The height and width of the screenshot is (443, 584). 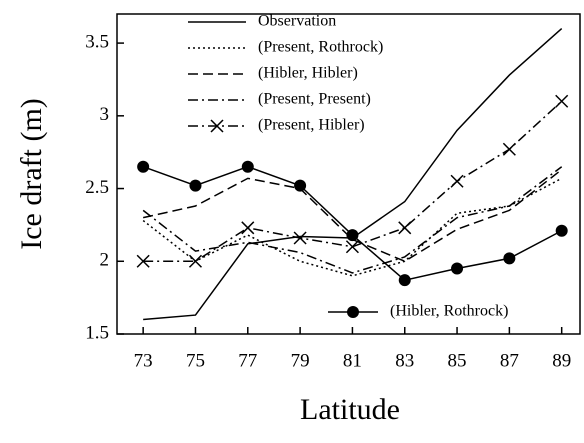 I want to click on x-tick-label: 87, so click(x=509, y=360).